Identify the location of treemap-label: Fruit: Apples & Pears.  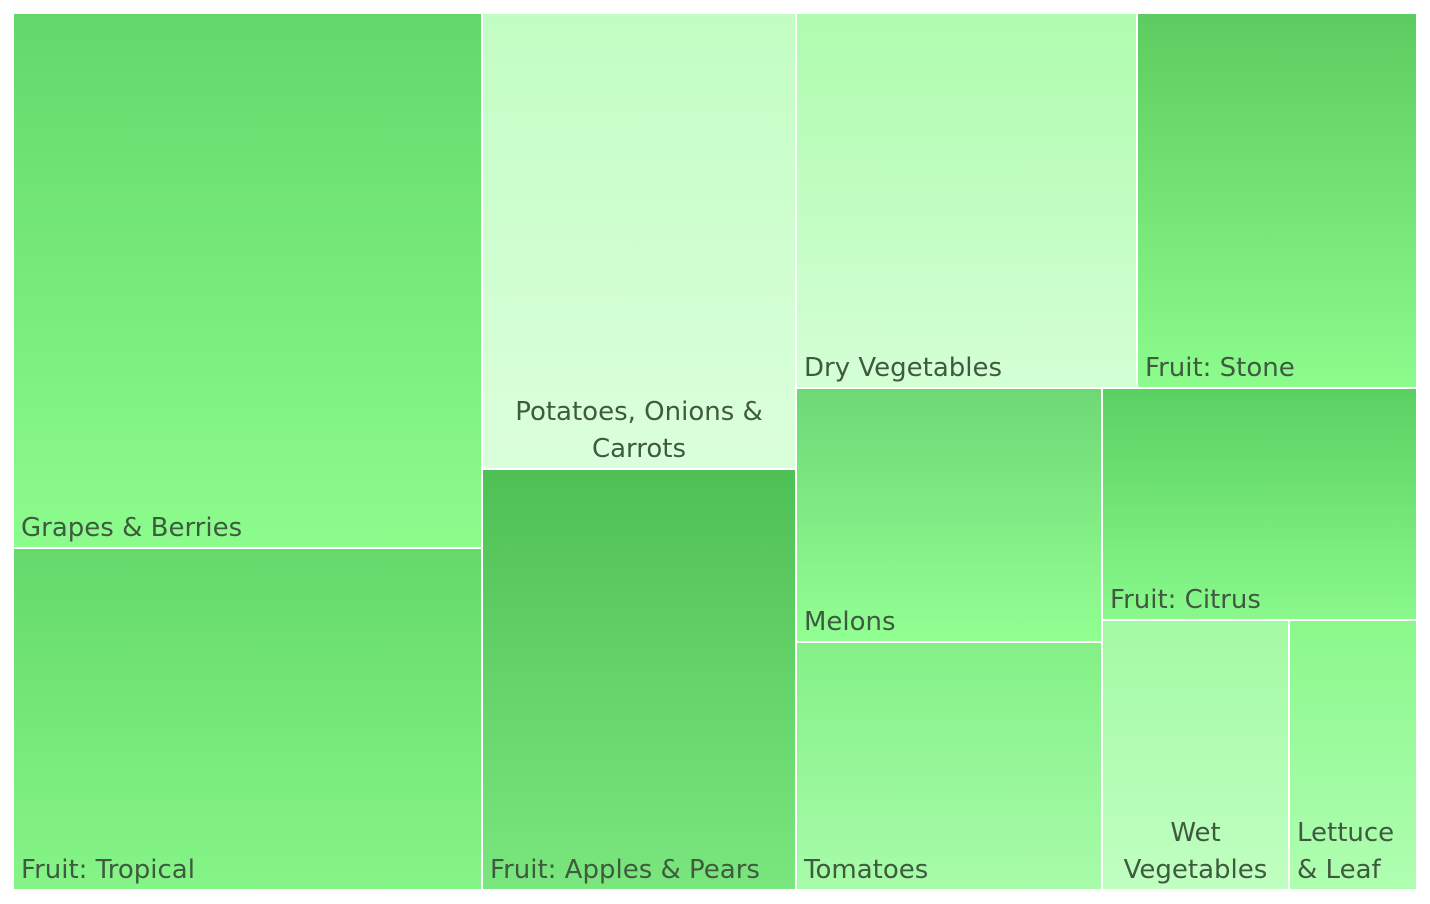
(625, 870).